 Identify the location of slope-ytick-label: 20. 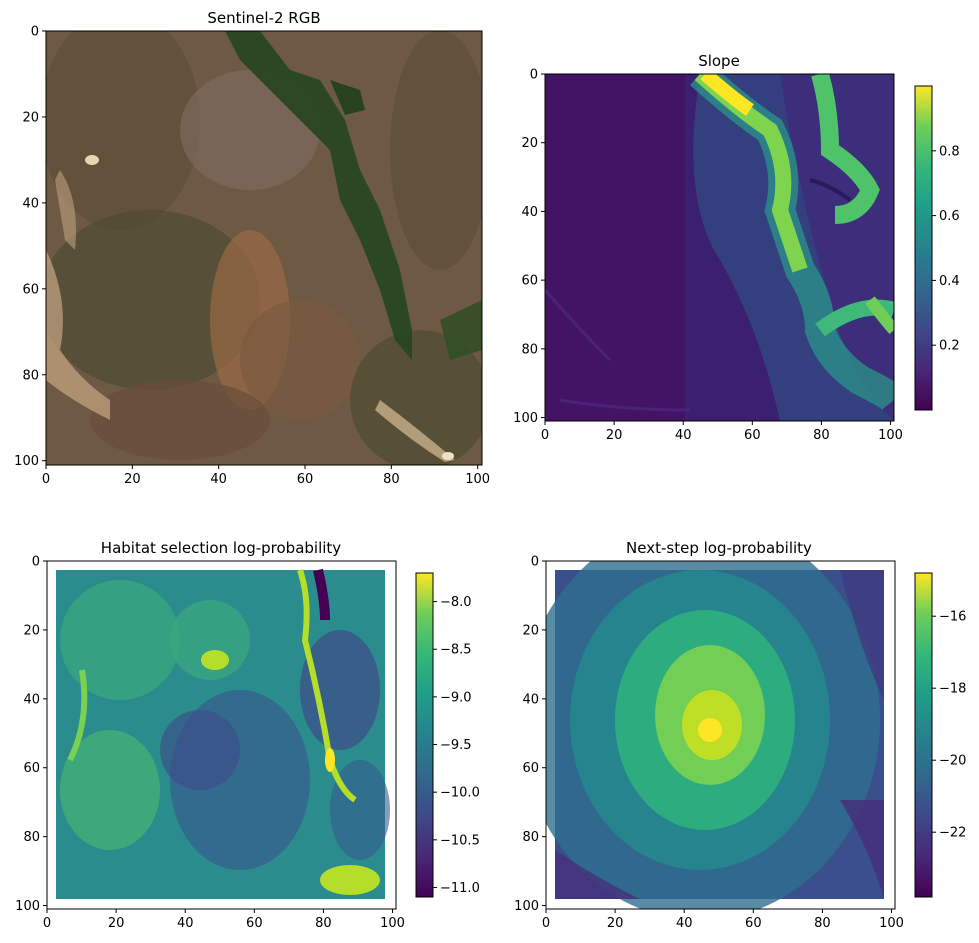
(529, 143).